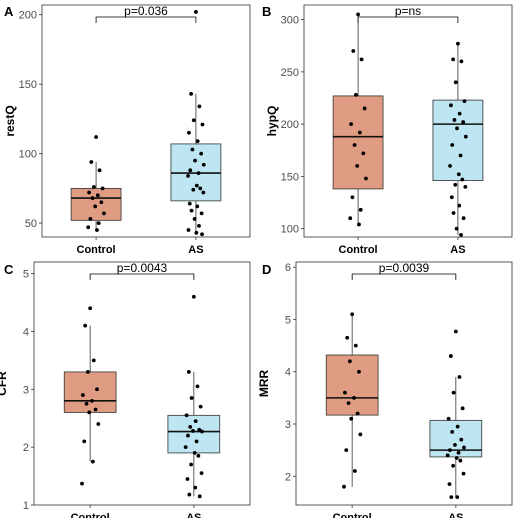 Image resolution: width=520 pixels, height=518 pixels. Describe the element at coordinates (142, 268) in the screenshot. I see `p-value-label: p=0.0043` at that location.